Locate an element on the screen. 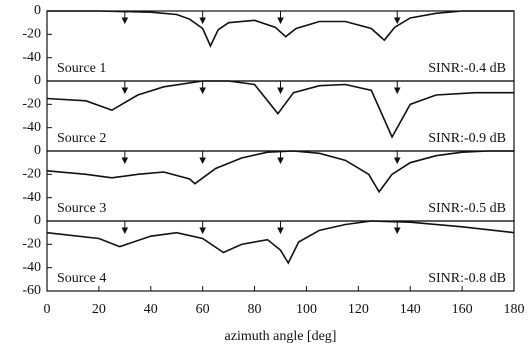 This screenshot has width=531, height=351. sinr-label: SINR:-0.8 dB is located at coordinates (467, 278).